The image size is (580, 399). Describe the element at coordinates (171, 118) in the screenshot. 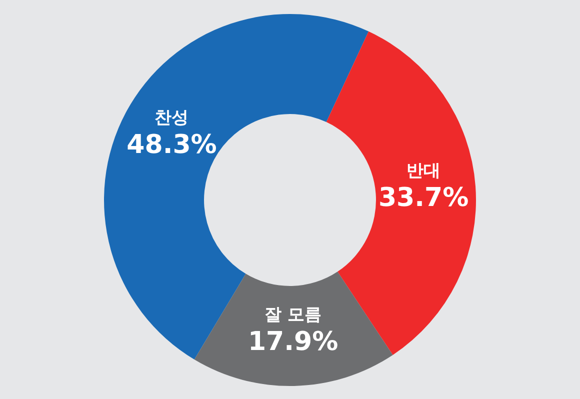

I see `slice-label: 찬성` at that location.